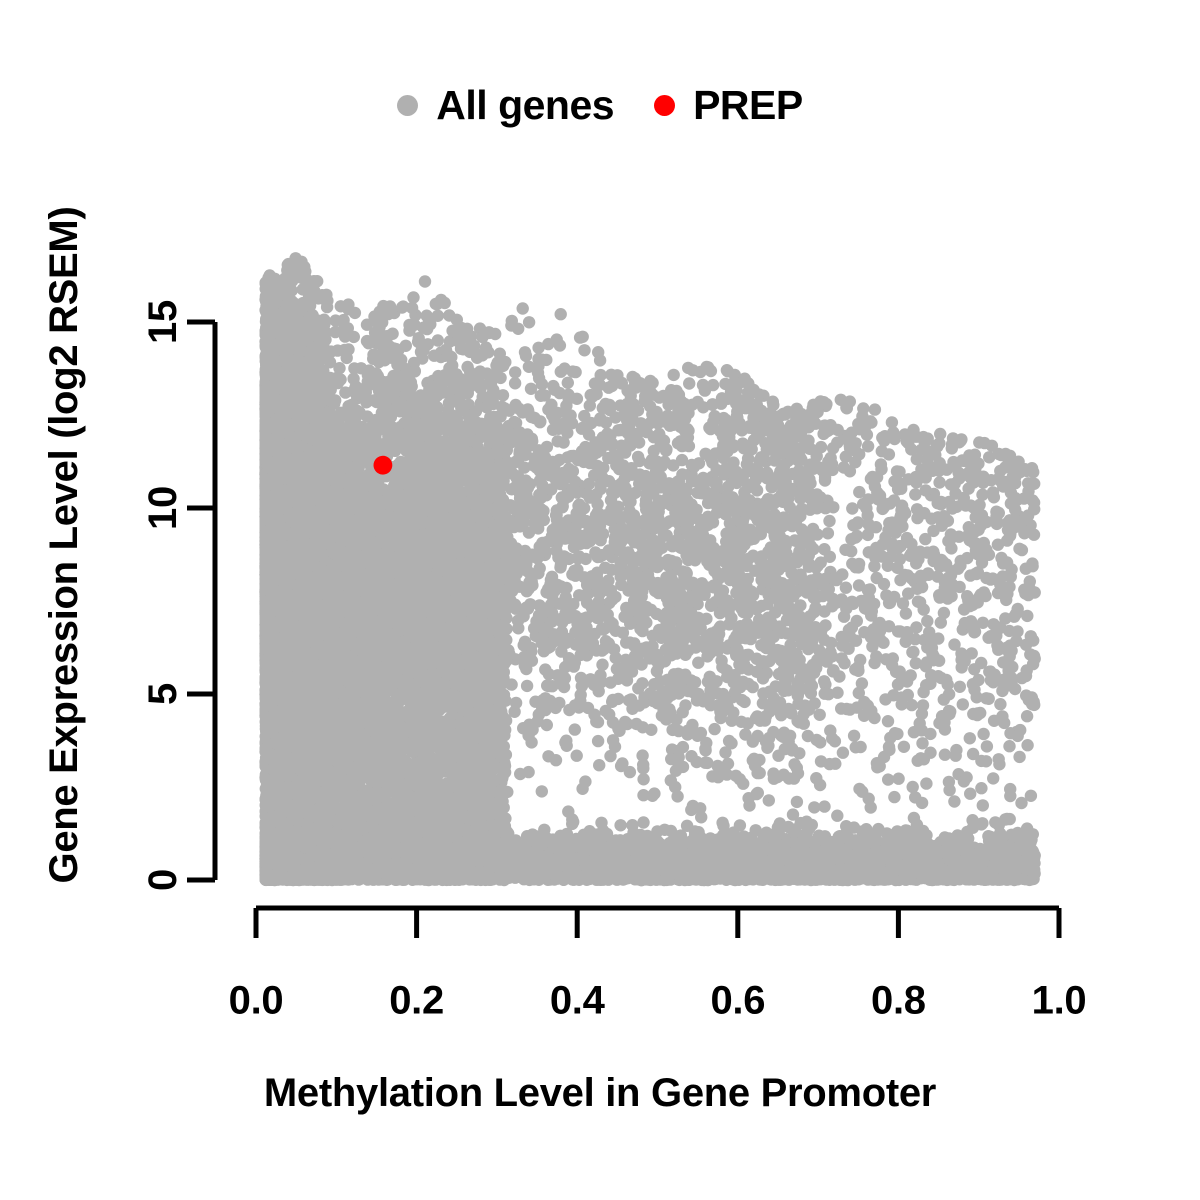 Image resolution: width=1200 pixels, height=1200 pixels. What do you see at coordinates (665, 105) in the screenshot?
I see `legend-swatch-prep-icon` at bounding box center [665, 105].